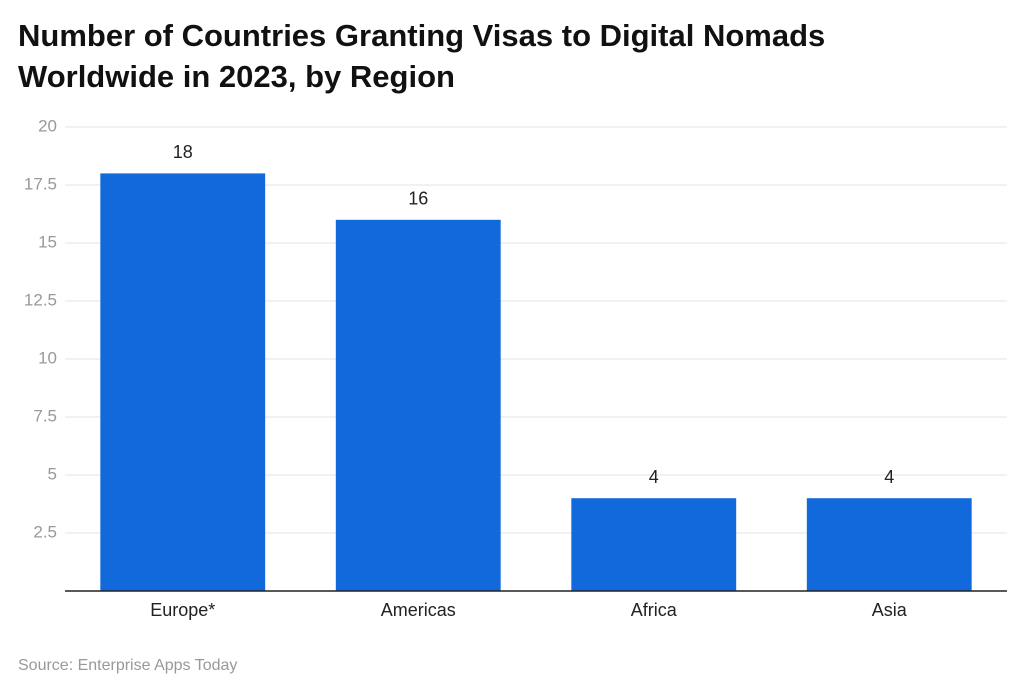  Describe the element at coordinates (418, 199) in the screenshot. I see `value-label: 16` at that location.